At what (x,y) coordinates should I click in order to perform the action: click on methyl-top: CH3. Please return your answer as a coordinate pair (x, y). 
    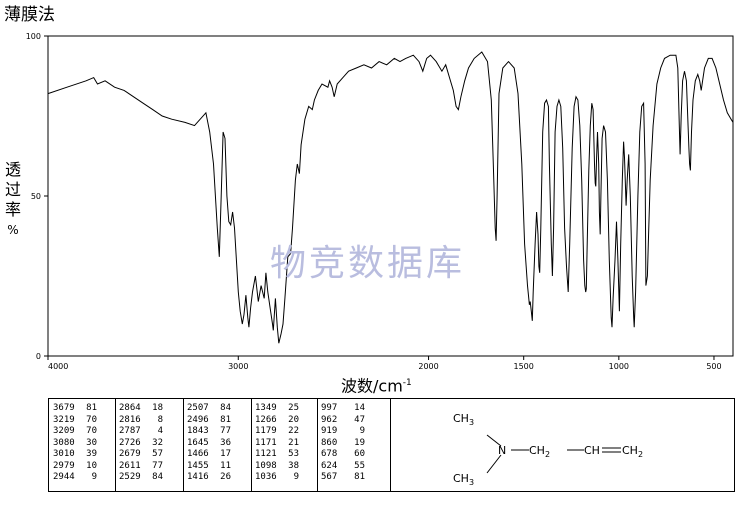
    Looking at the image, I should click on (463, 420).